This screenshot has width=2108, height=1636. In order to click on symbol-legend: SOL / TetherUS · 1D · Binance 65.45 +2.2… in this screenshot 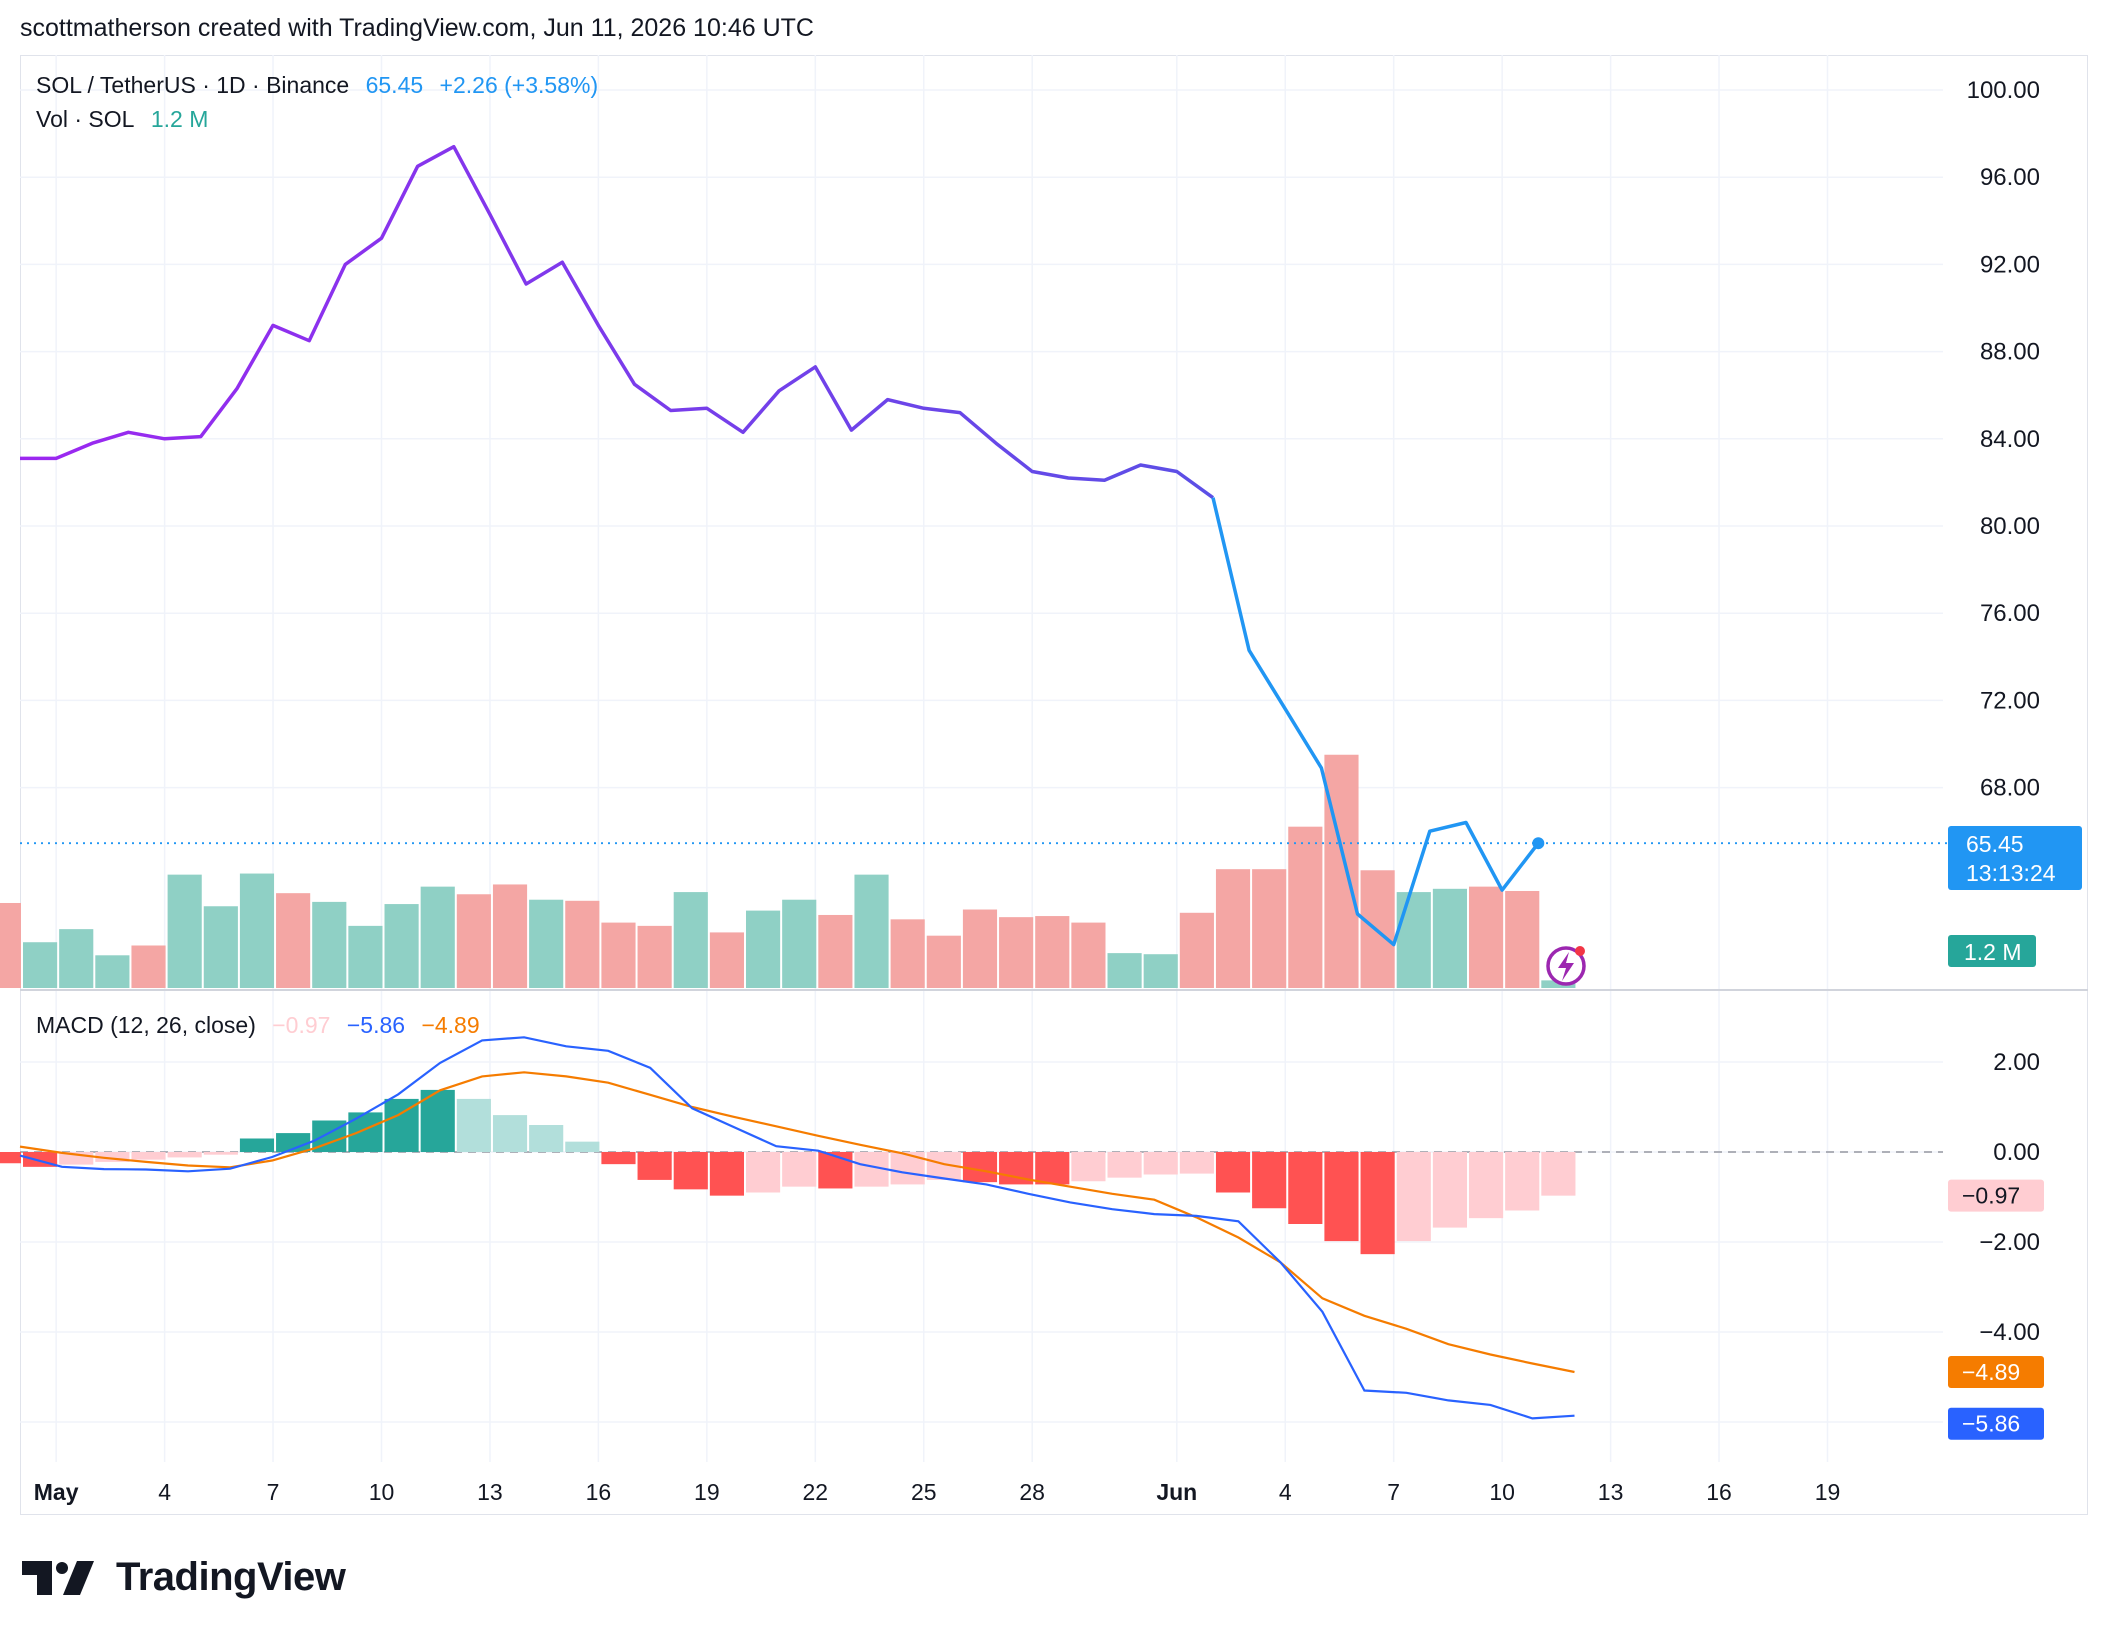, I will do `click(322, 85)`.